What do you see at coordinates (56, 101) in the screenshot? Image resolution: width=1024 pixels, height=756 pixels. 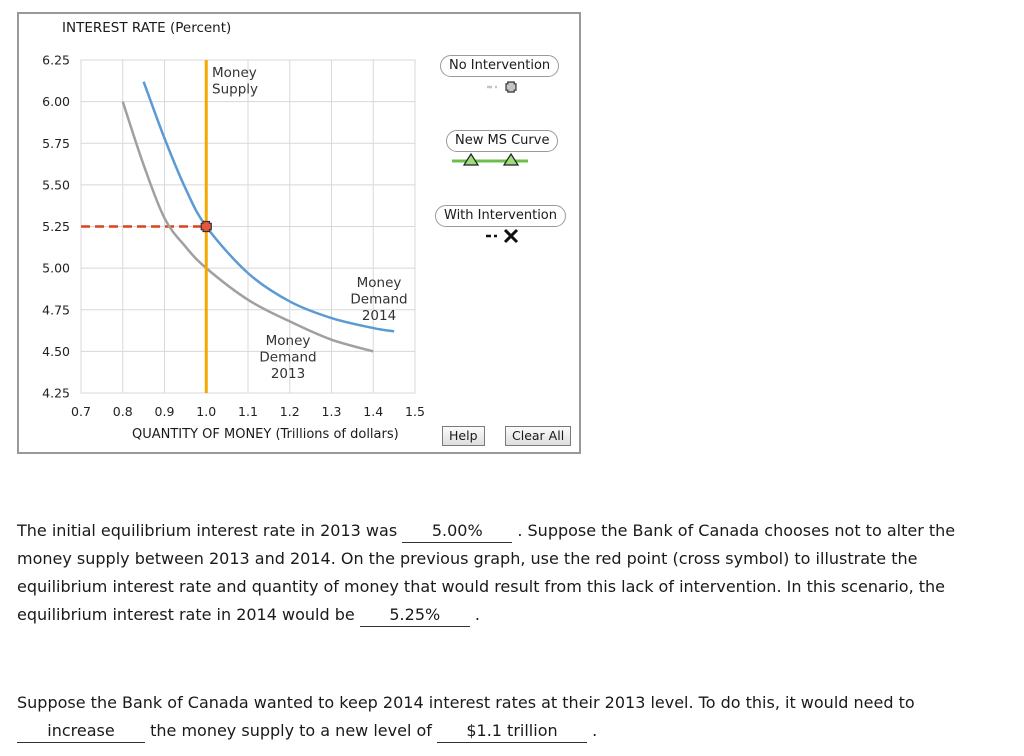 I see `y-tick-label: 6.00` at bounding box center [56, 101].